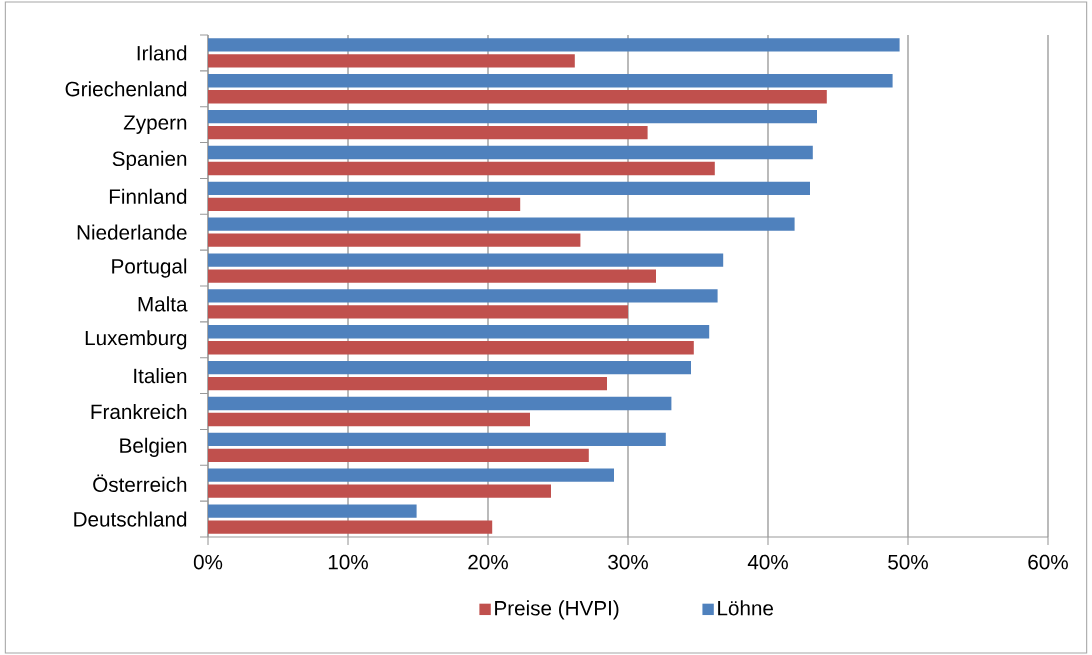 The image size is (1092, 655). What do you see at coordinates (162, 53) in the screenshot?
I see `y-tick-label: Irland` at bounding box center [162, 53].